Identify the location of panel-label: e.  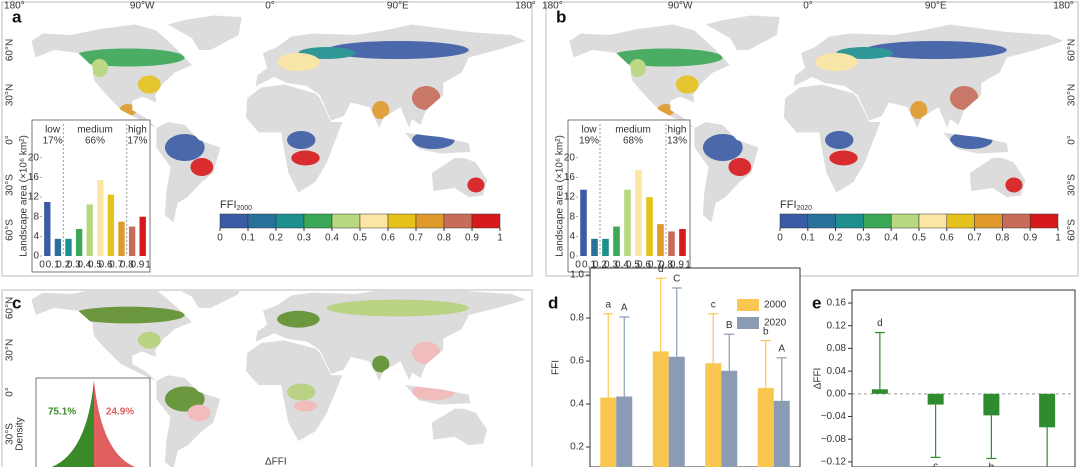
(816, 302).